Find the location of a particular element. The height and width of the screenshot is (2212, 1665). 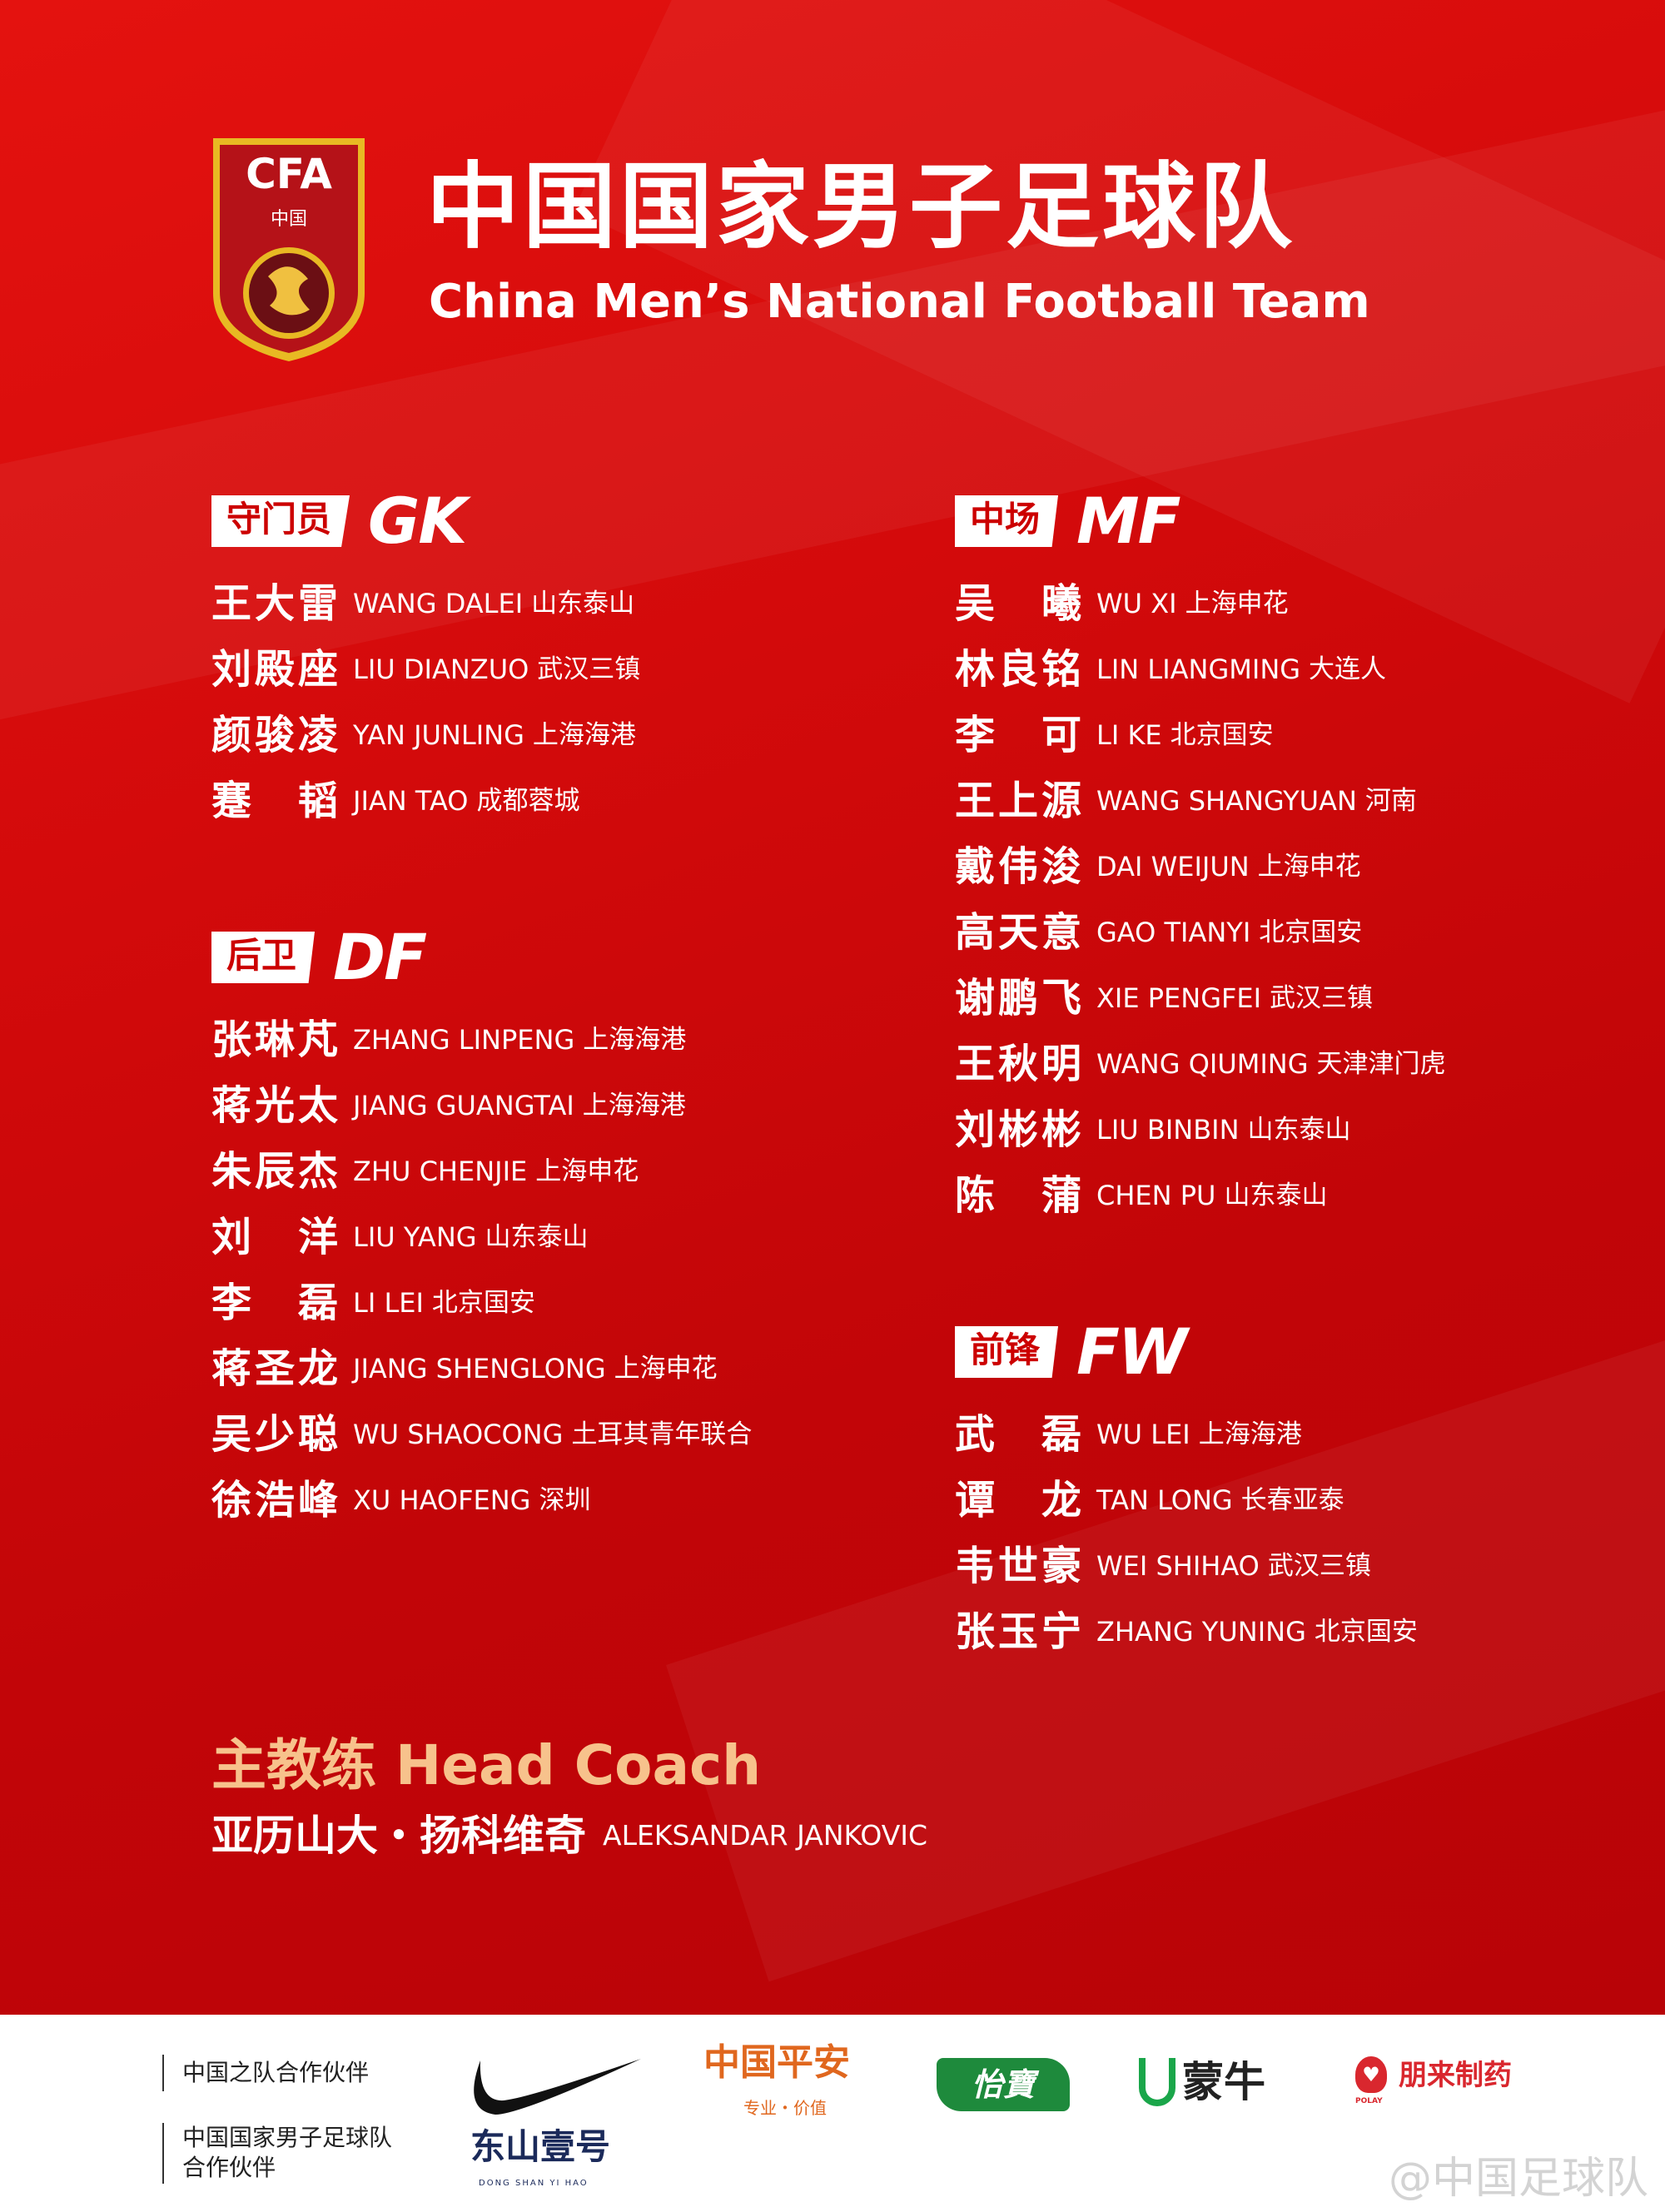

dongshan-logo: 东山壹号 is located at coordinates (540, 2146).